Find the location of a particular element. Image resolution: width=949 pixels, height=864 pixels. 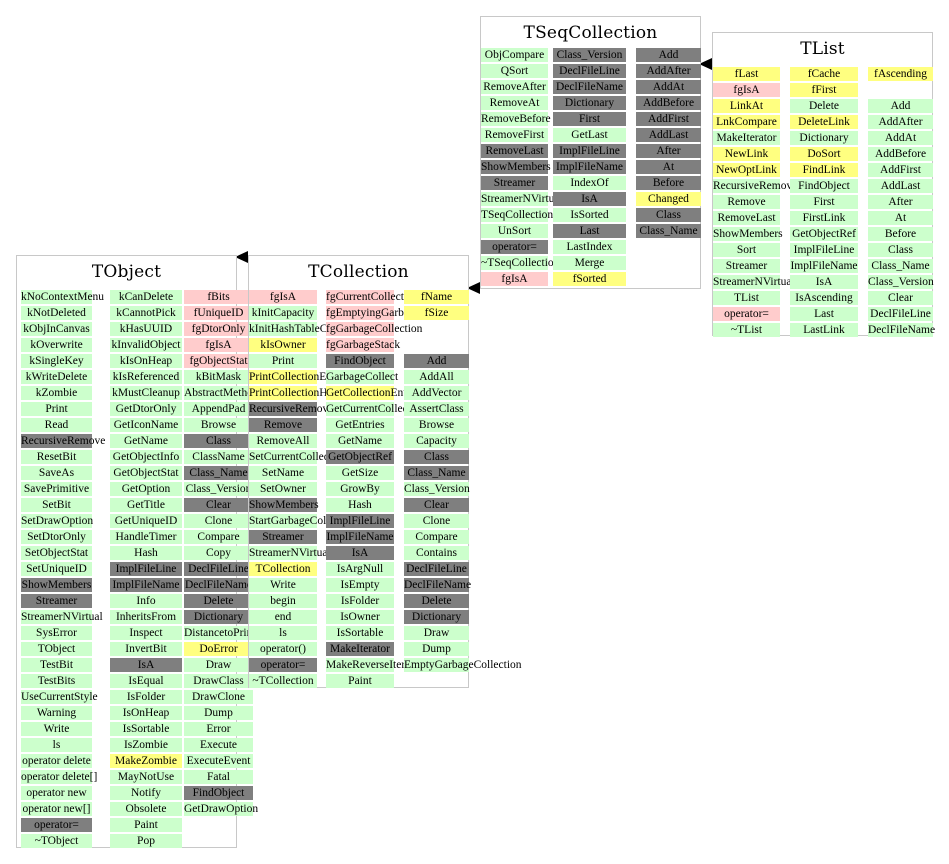

member-tobject-1-10: GetObjectInfo is located at coordinates (146, 457).